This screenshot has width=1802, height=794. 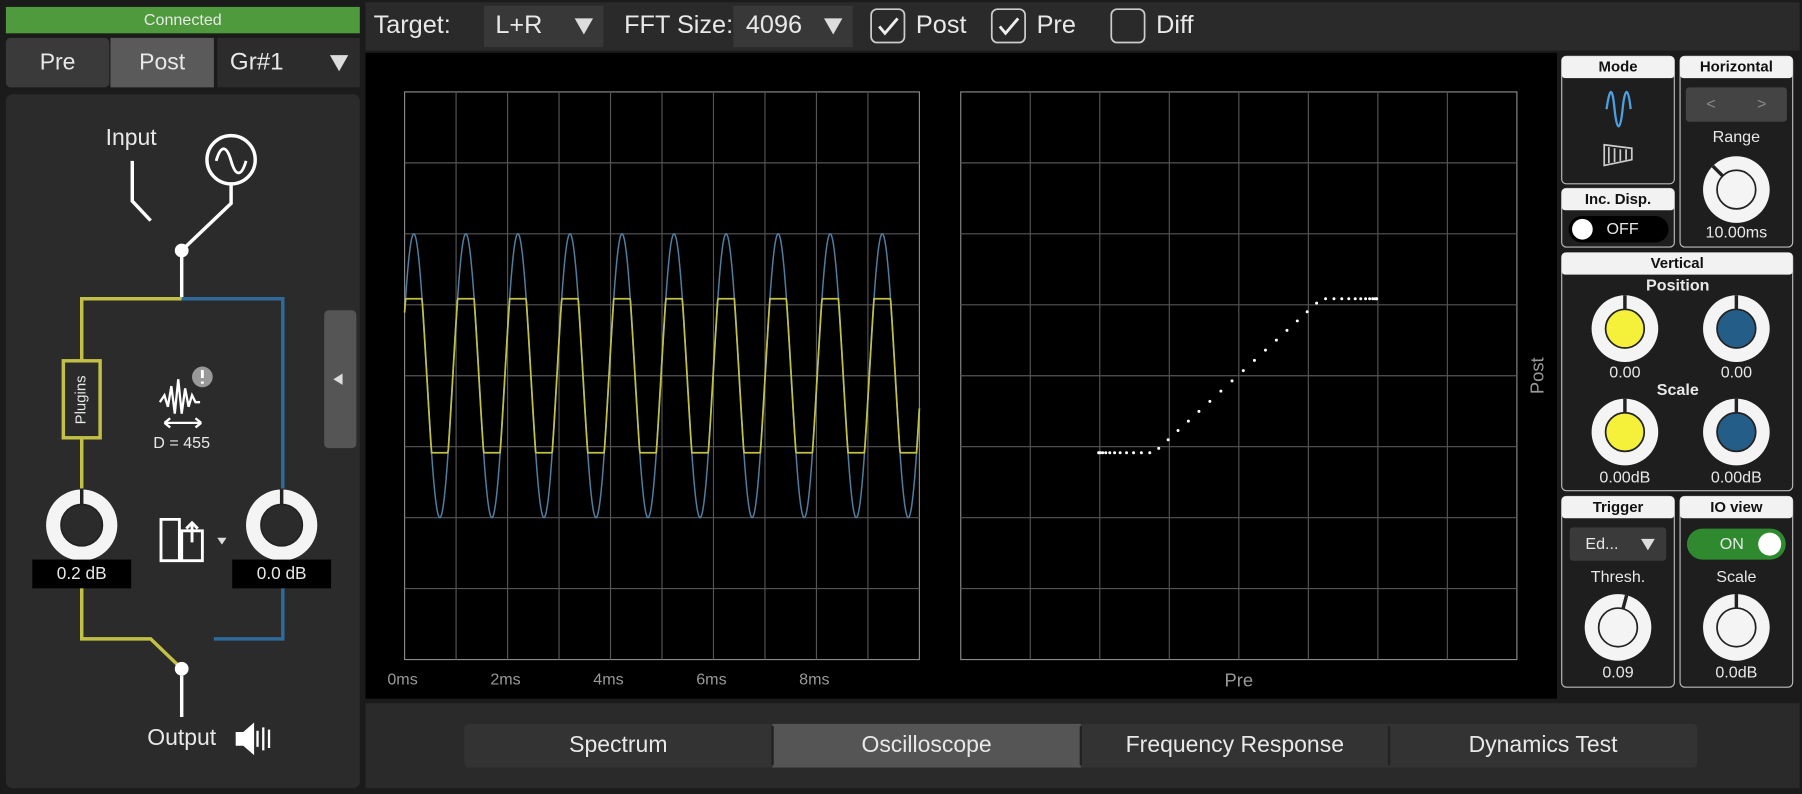 I want to click on time-label: 0ms, so click(x=402, y=679).